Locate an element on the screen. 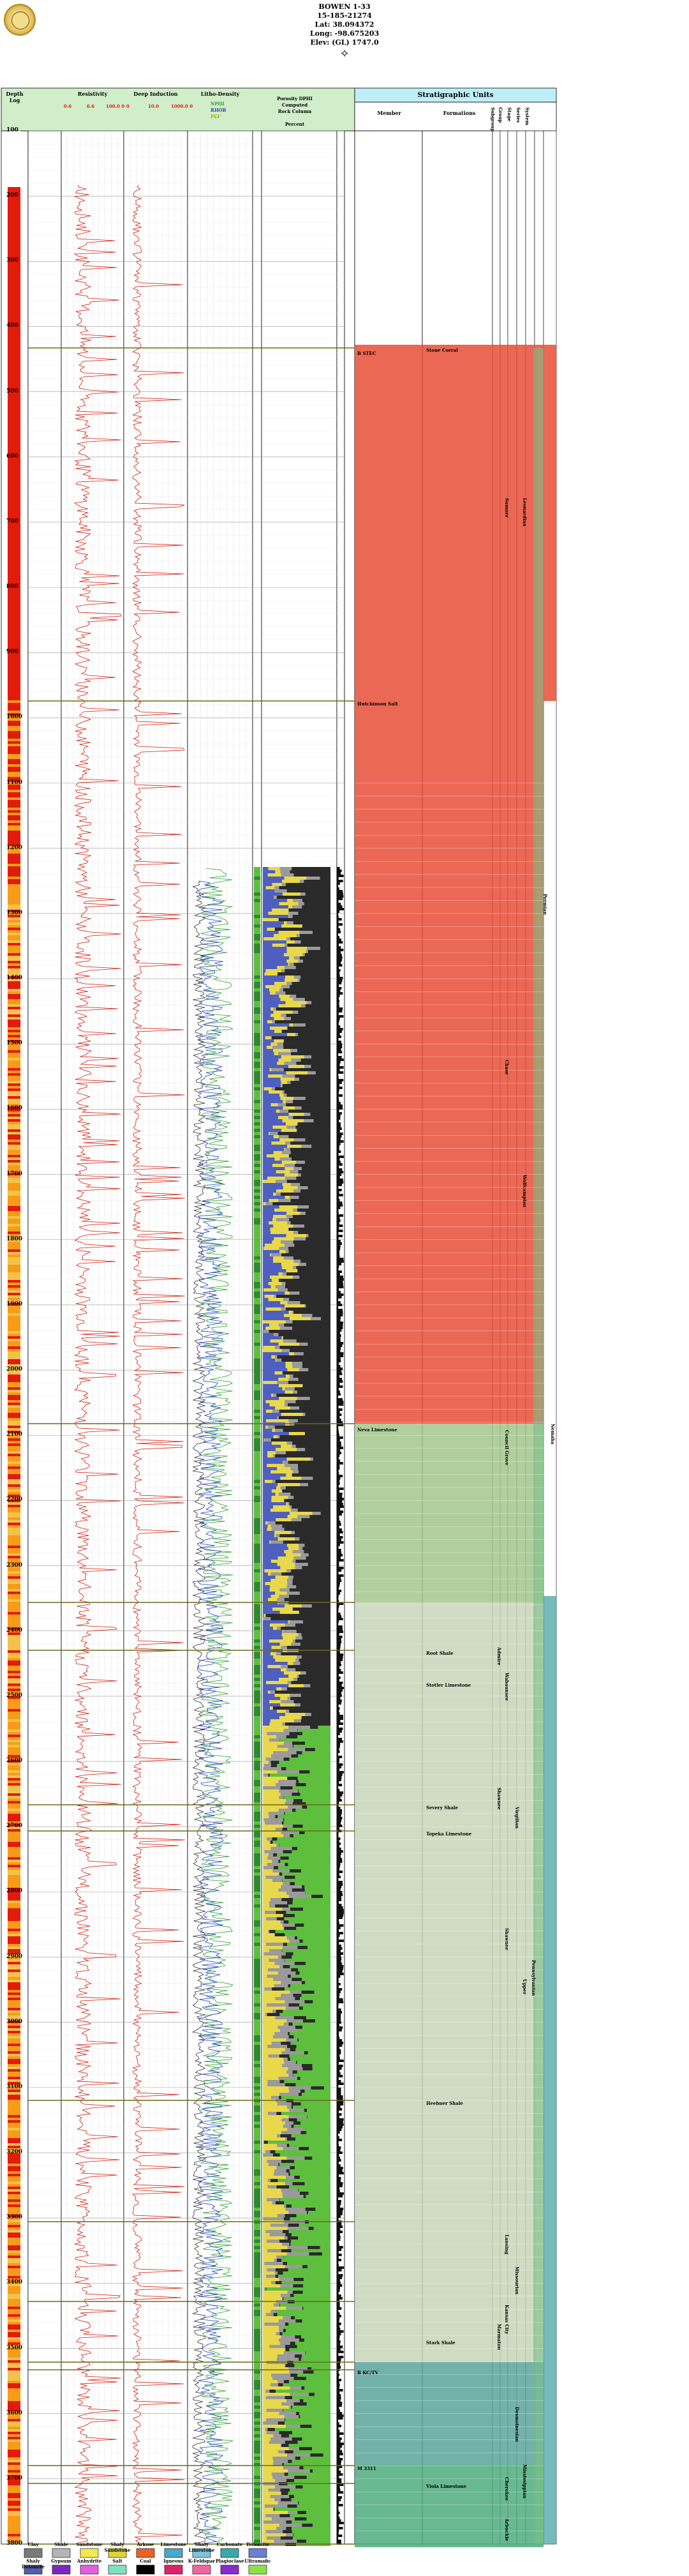  legend-swatch is located at coordinates (61, 2570).